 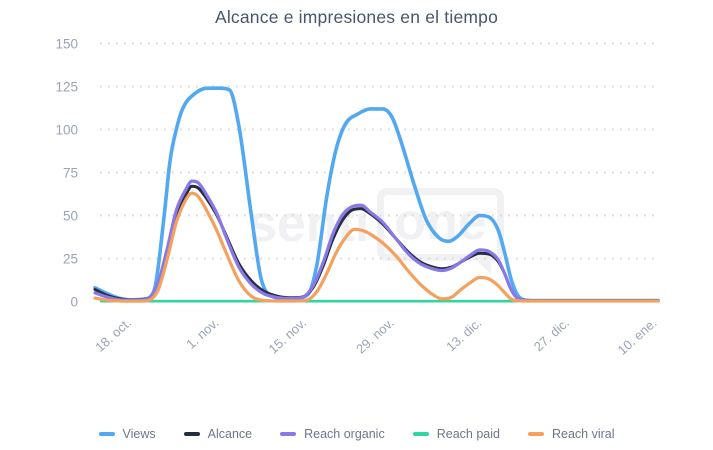 What do you see at coordinates (583, 434) in the screenshot?
I see `legend-label-reach-viral: Reach viral` at bounding box center [583, 434].